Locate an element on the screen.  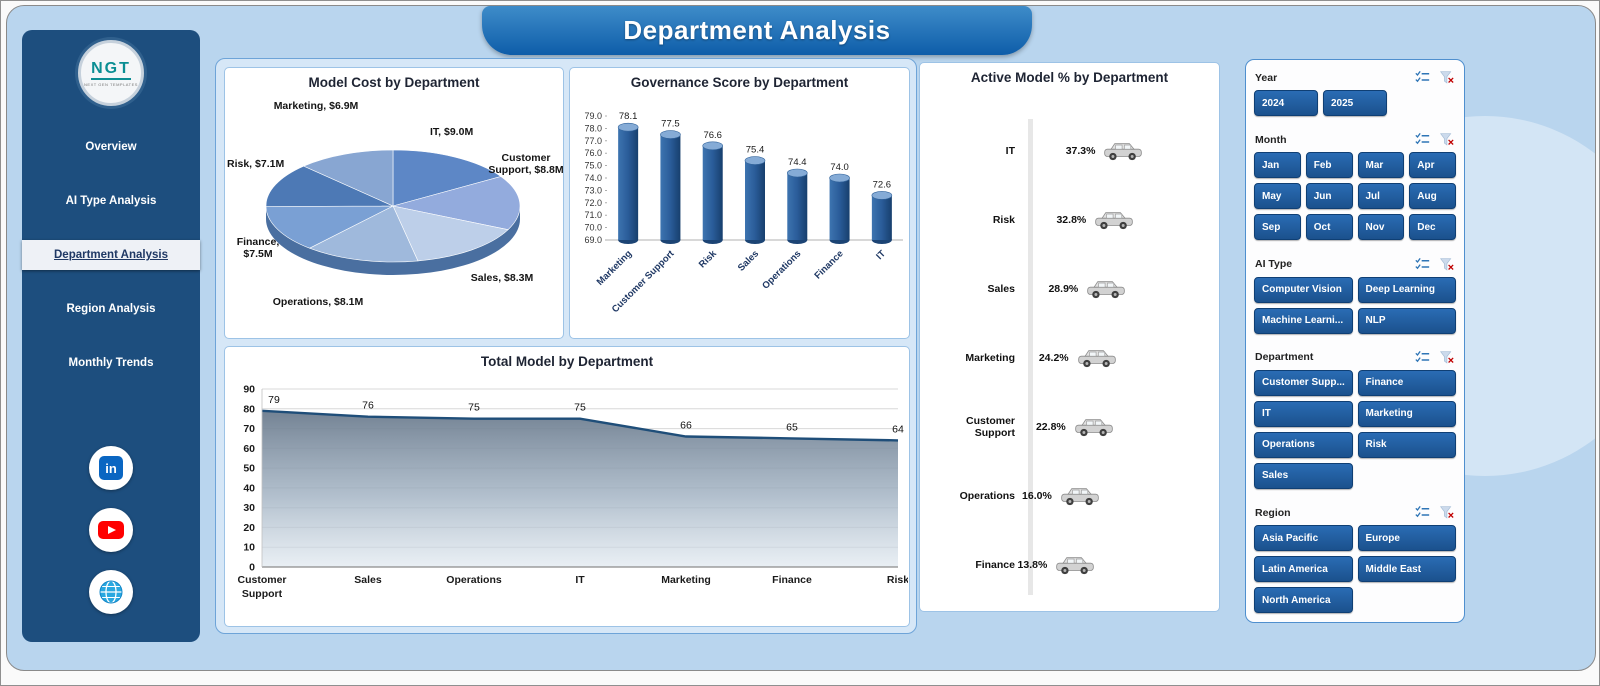
svg-text: 76.0 is located at coordinates (593, 153).